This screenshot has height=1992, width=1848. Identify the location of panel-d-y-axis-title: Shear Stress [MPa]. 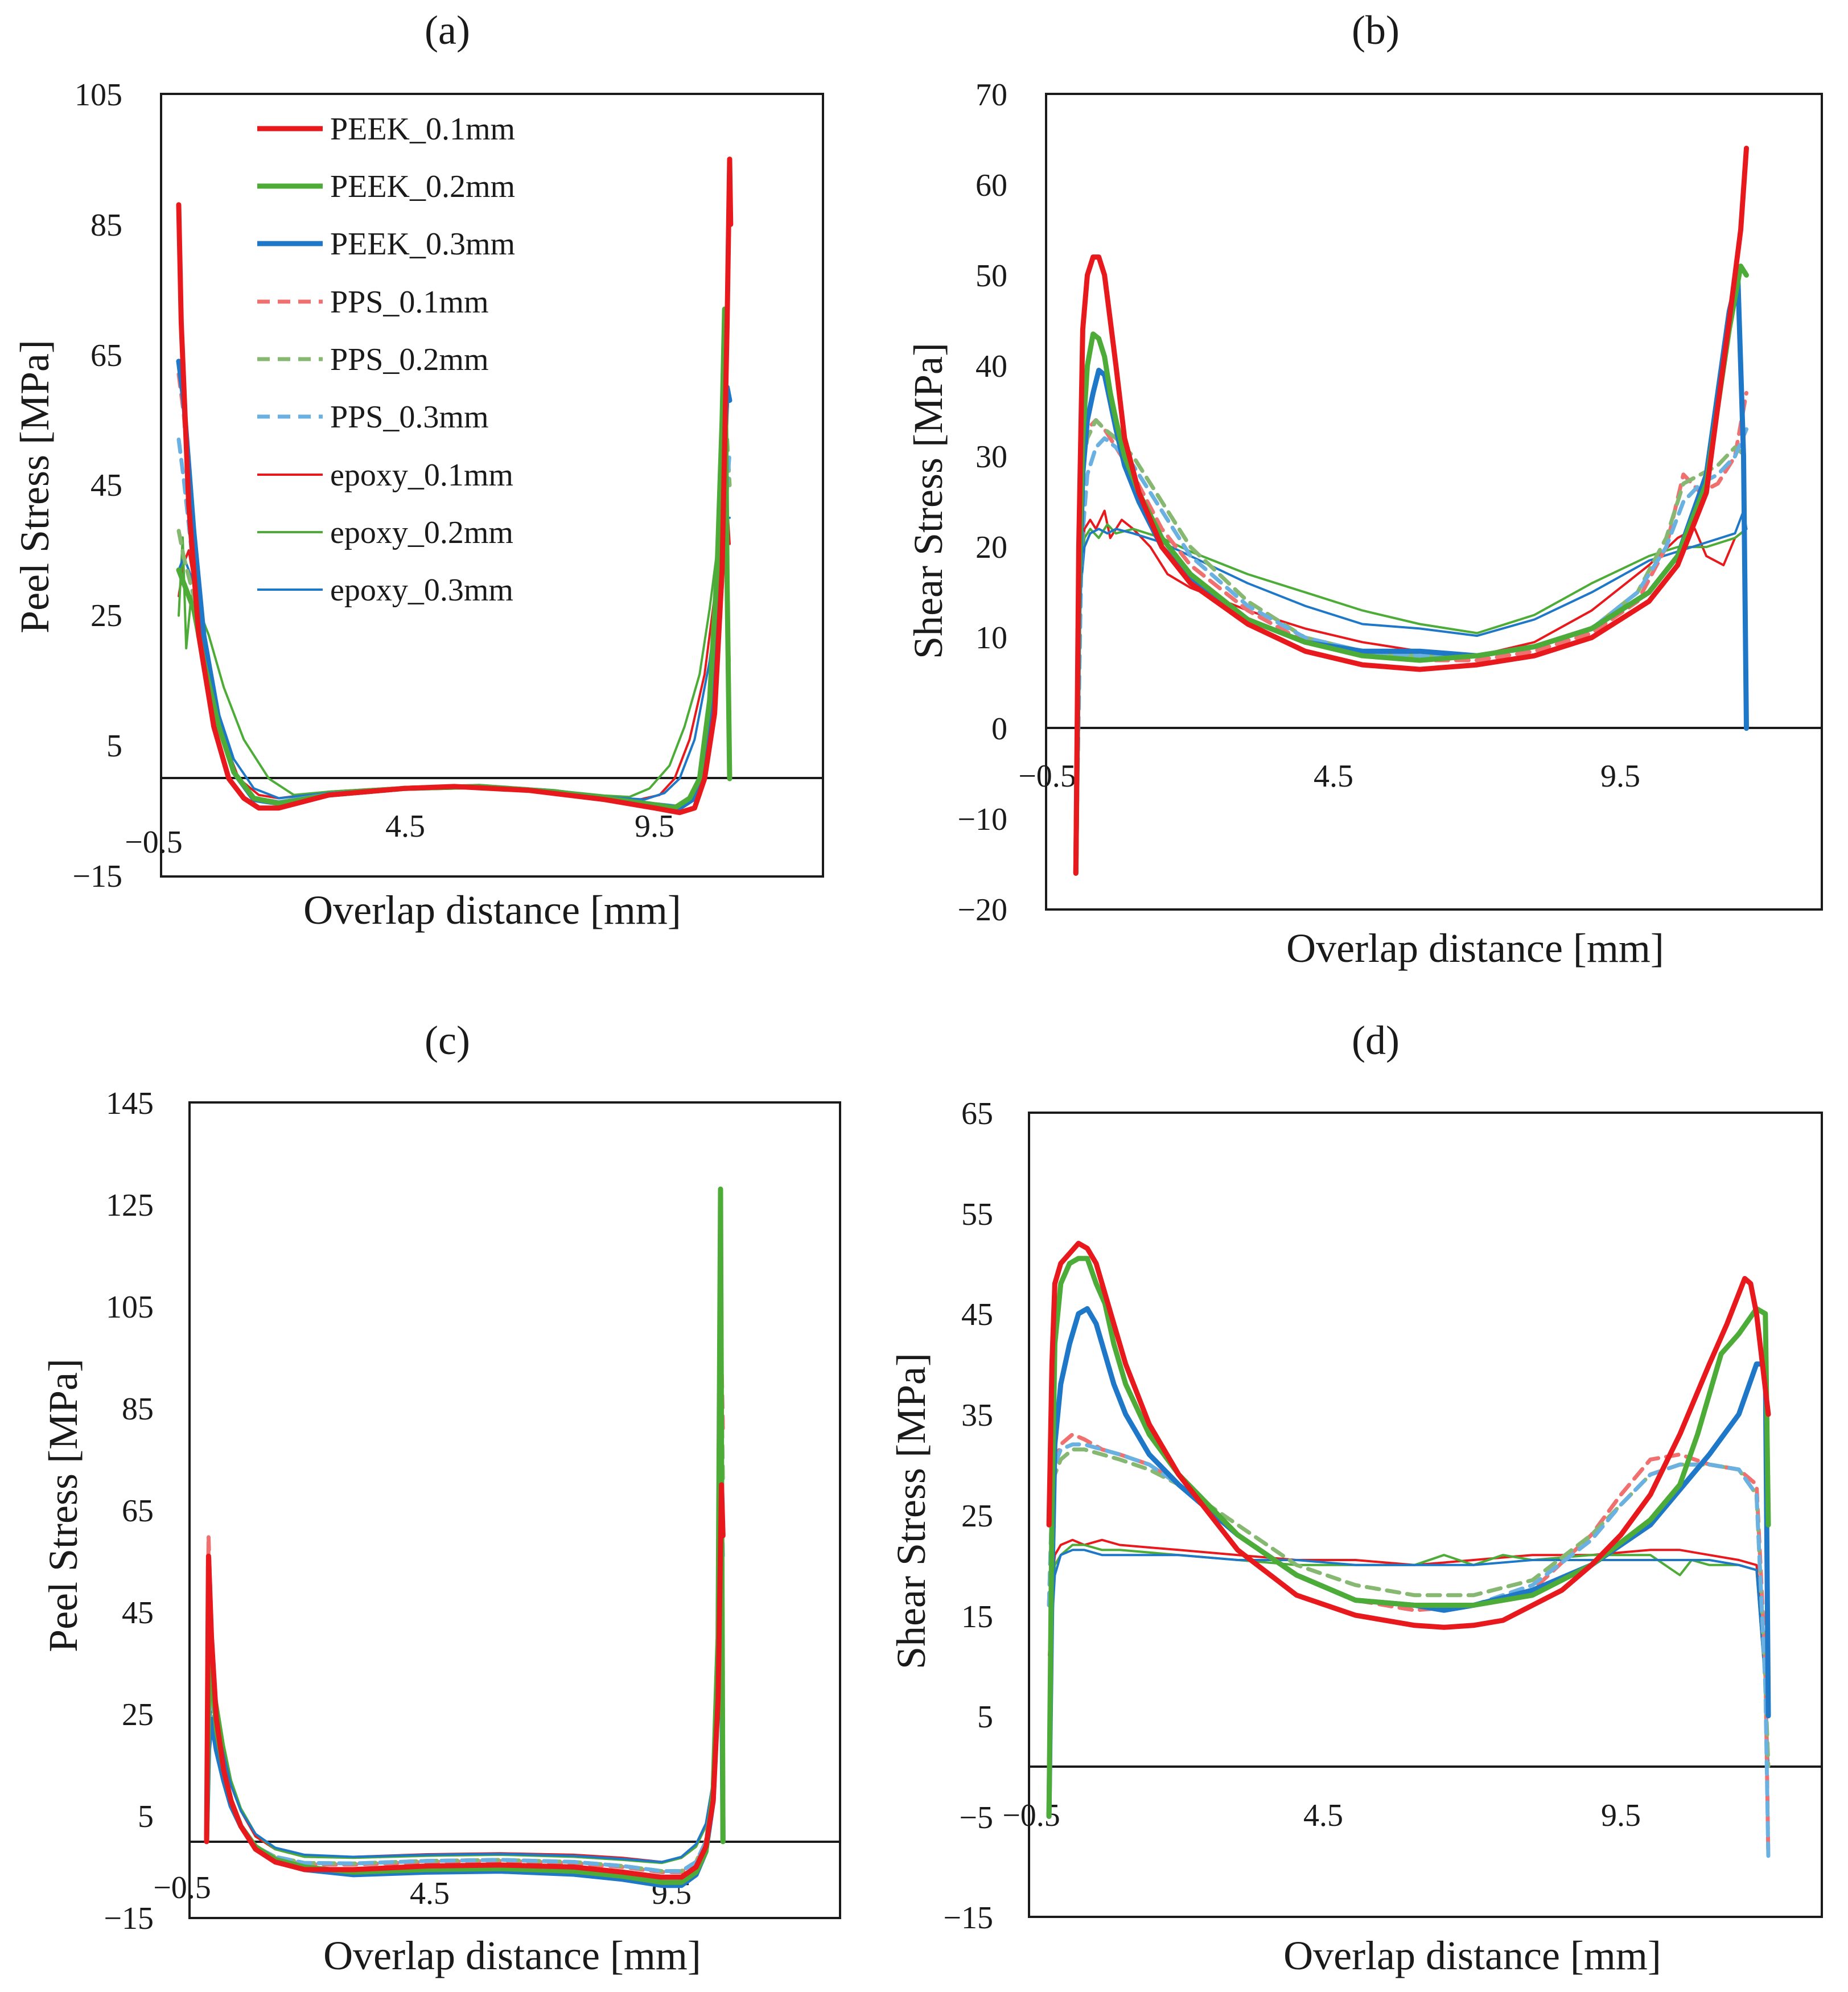
(911, 1511).